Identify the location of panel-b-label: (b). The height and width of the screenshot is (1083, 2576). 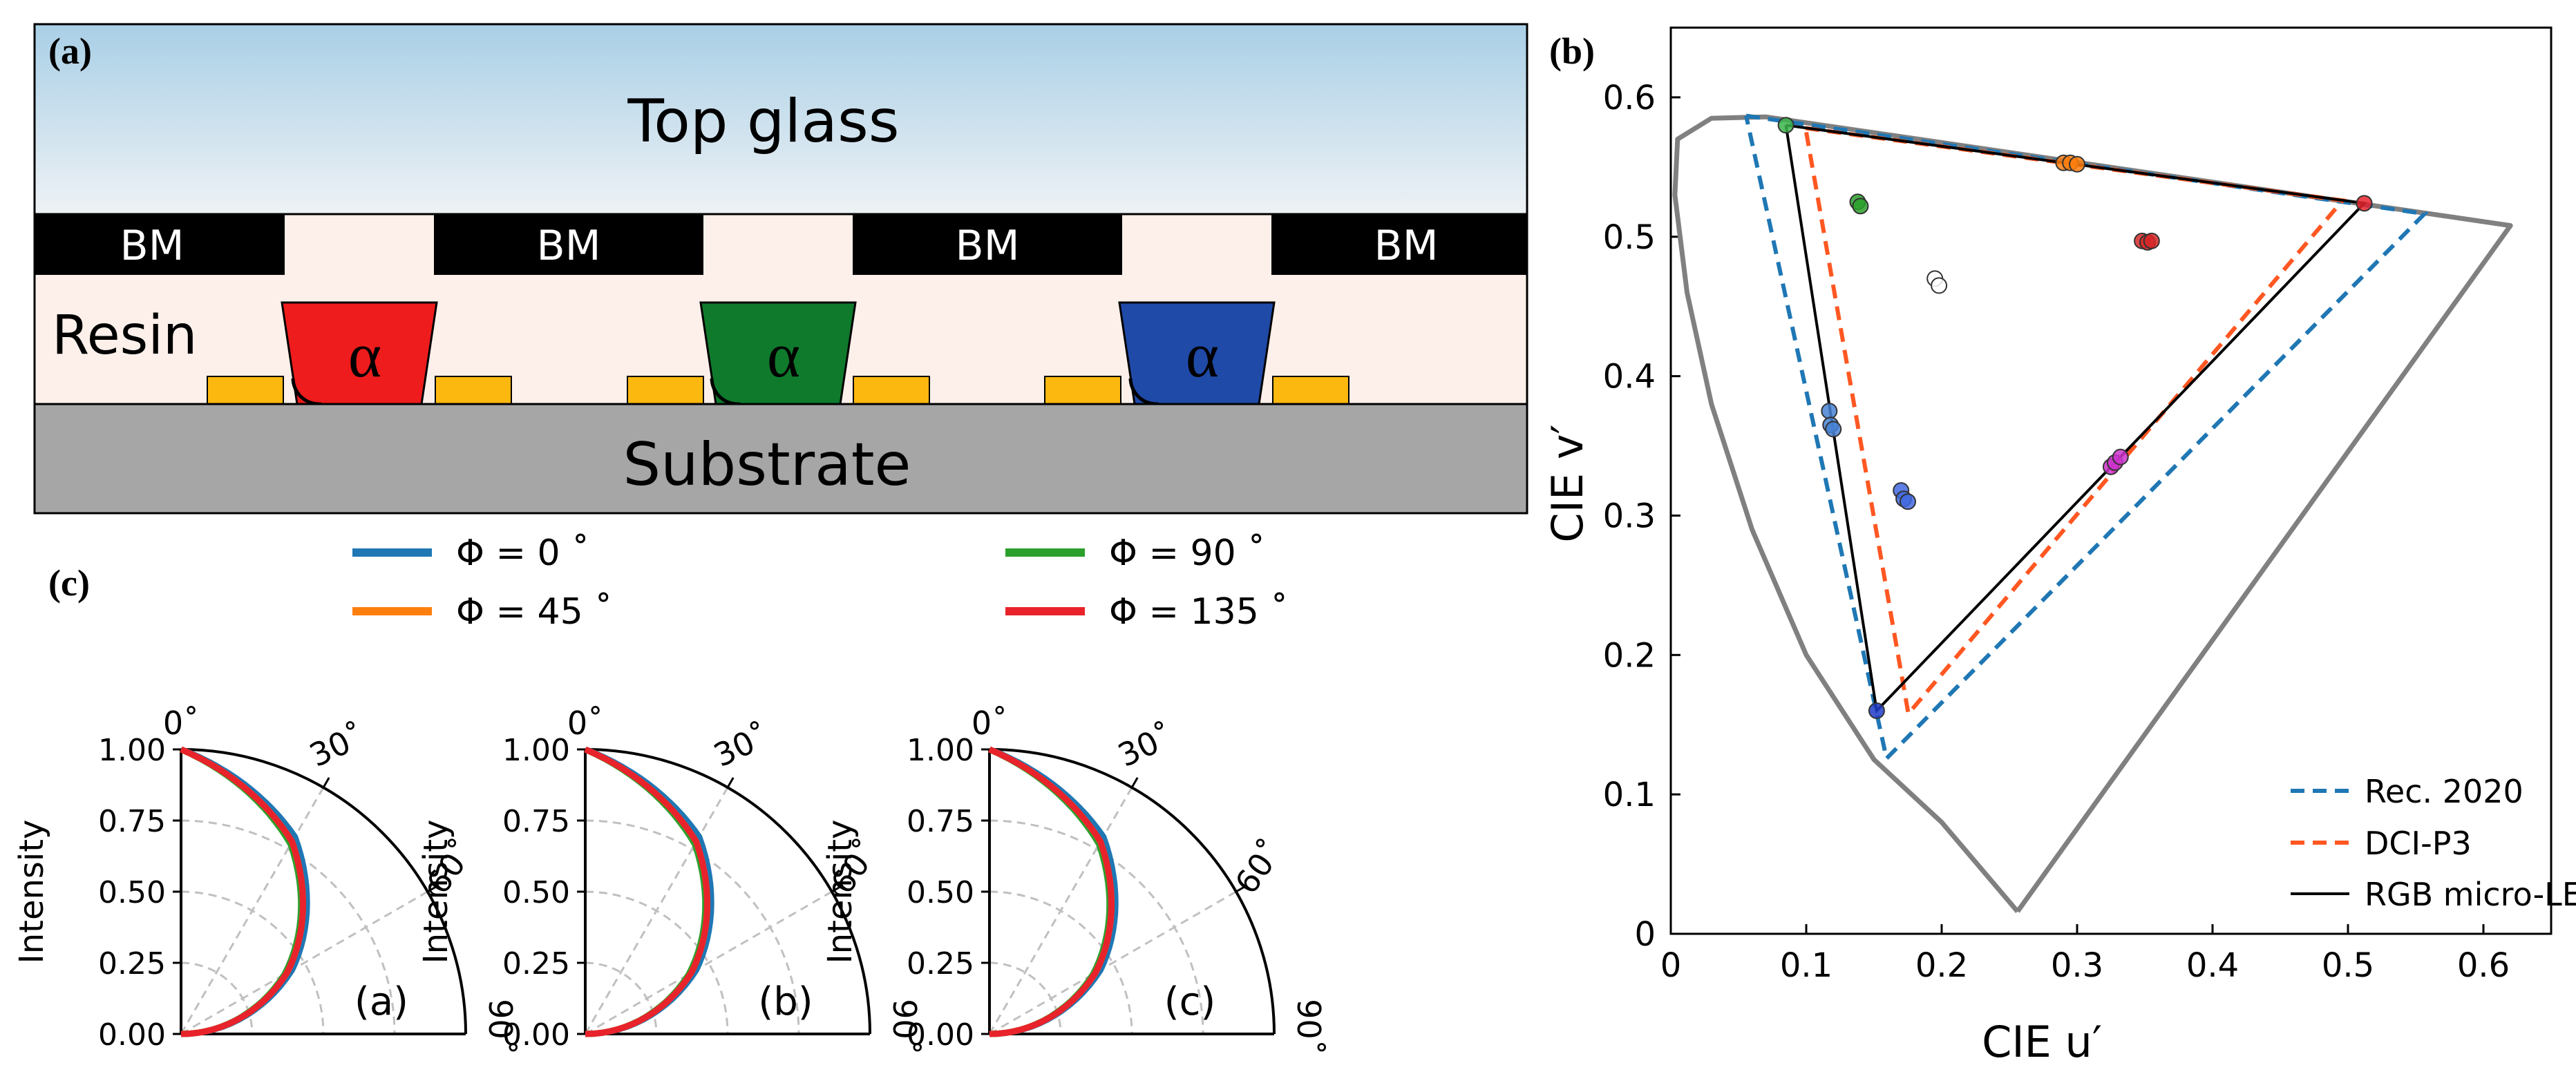
(1572, 51).